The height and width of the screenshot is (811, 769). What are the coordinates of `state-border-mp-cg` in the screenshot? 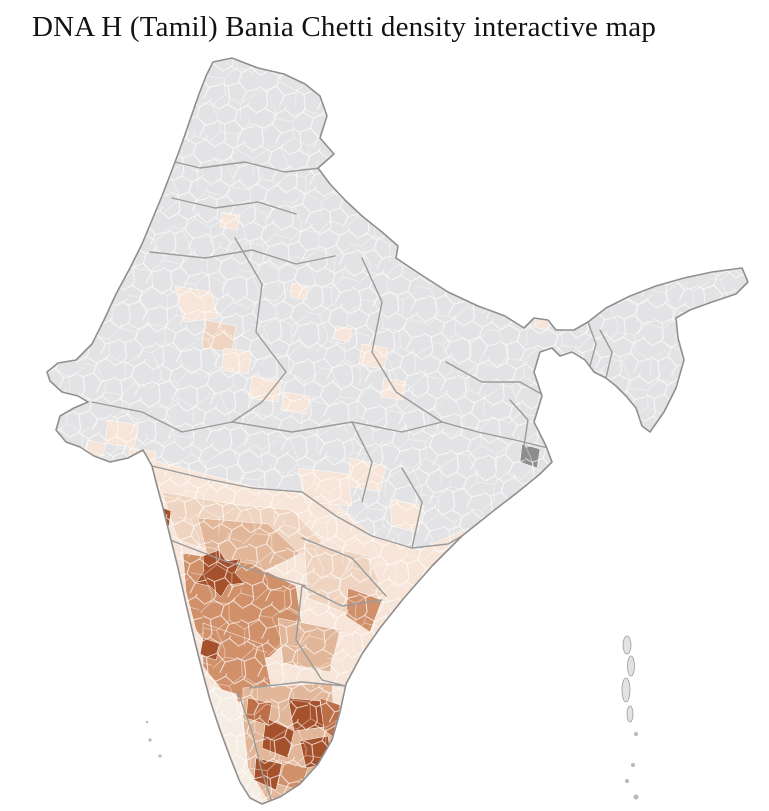 It's located at (362, 462).